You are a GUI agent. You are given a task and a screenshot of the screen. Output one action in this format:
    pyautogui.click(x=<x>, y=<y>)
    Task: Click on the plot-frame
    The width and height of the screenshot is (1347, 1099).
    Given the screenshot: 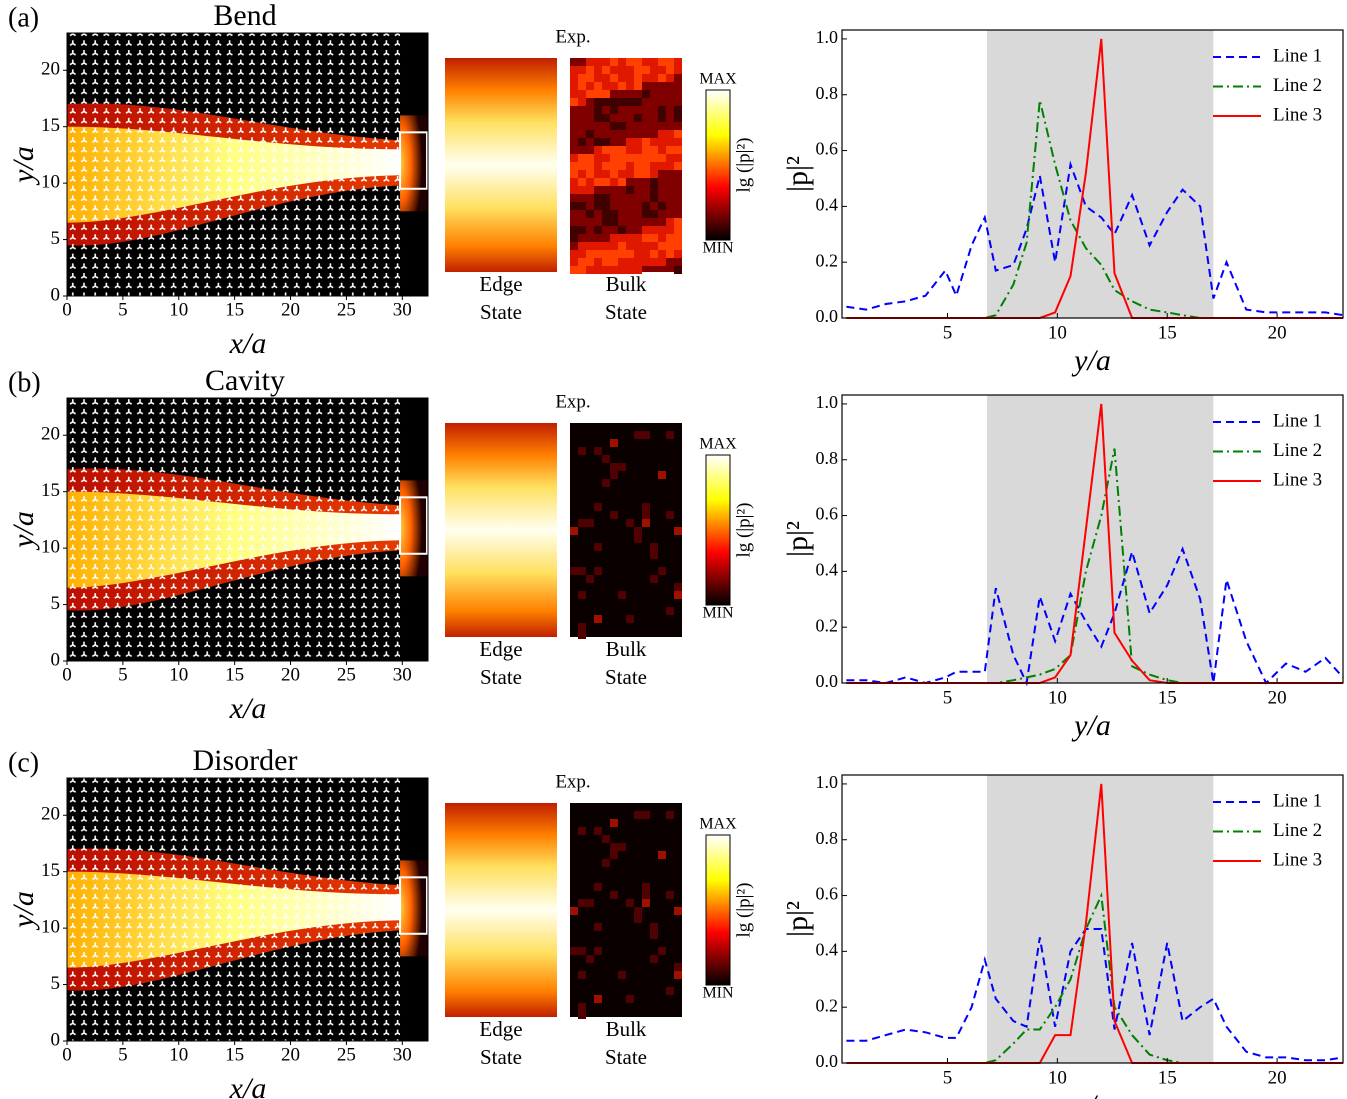 What is the action you would take?
    pyautogui.click(x=1092, y=919)
    